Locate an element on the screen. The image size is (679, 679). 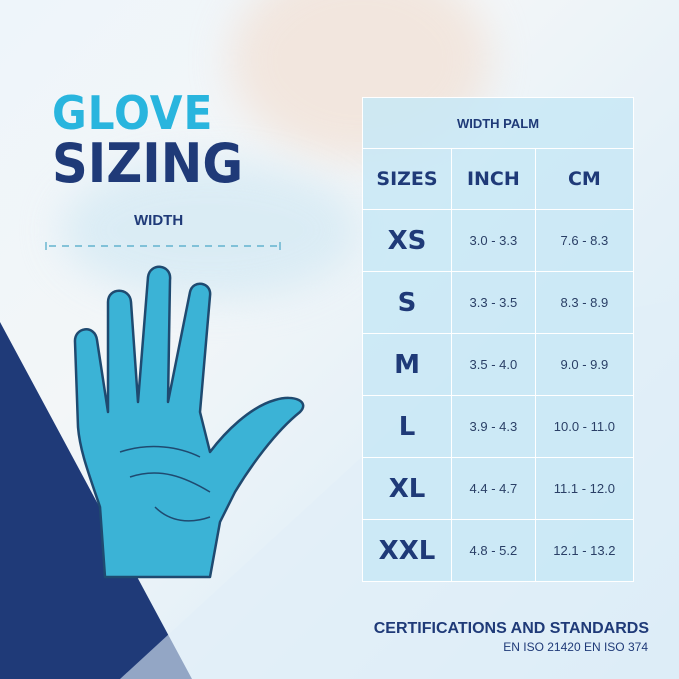
inch-cell: 3.0 - 3.3 is located at coordinates (493, 240).